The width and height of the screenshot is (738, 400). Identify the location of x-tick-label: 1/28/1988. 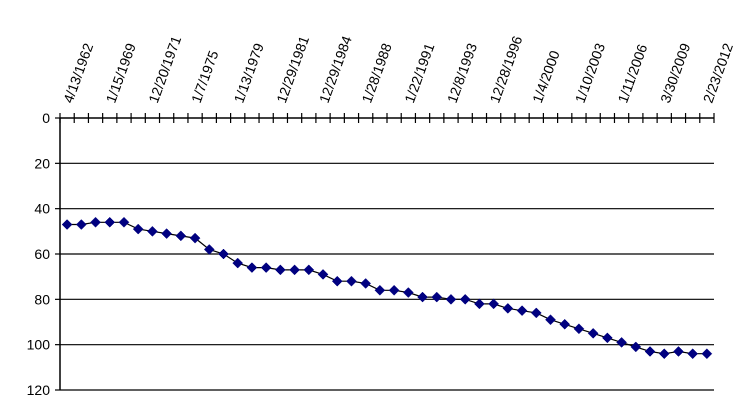
(376, 73).